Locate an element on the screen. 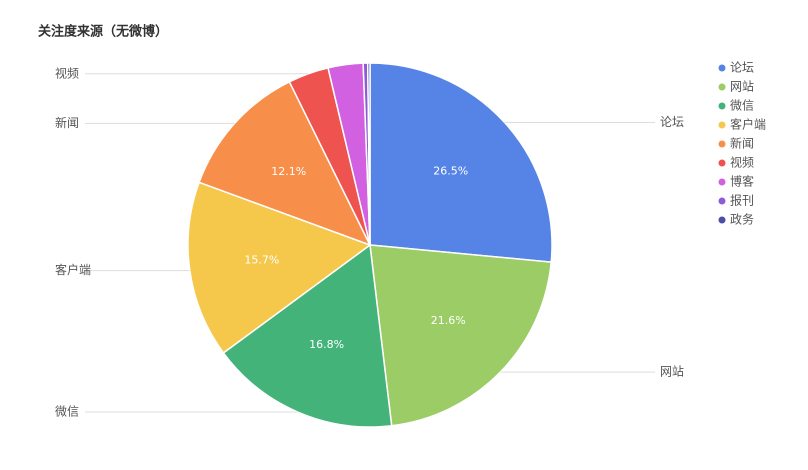 Image resolution: width=808 pixels, height=470 pixels. legend-label: 微信 is located at coordinates (742, 106).